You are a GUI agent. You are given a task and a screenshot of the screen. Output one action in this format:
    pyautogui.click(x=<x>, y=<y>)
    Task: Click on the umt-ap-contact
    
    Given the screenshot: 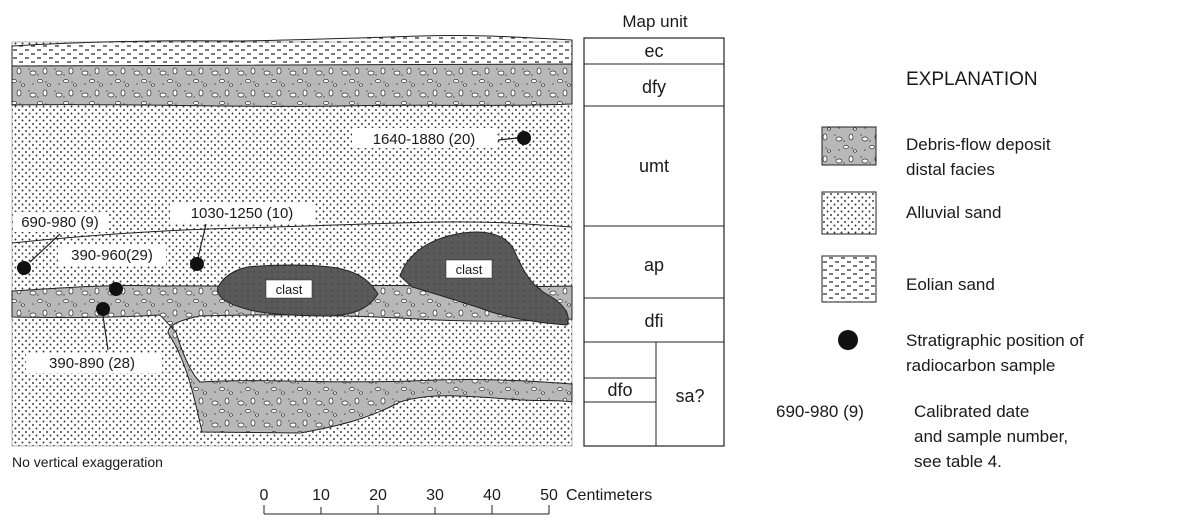 What is the action you would take?
    pyautogui.click(x=292, y=232)
    